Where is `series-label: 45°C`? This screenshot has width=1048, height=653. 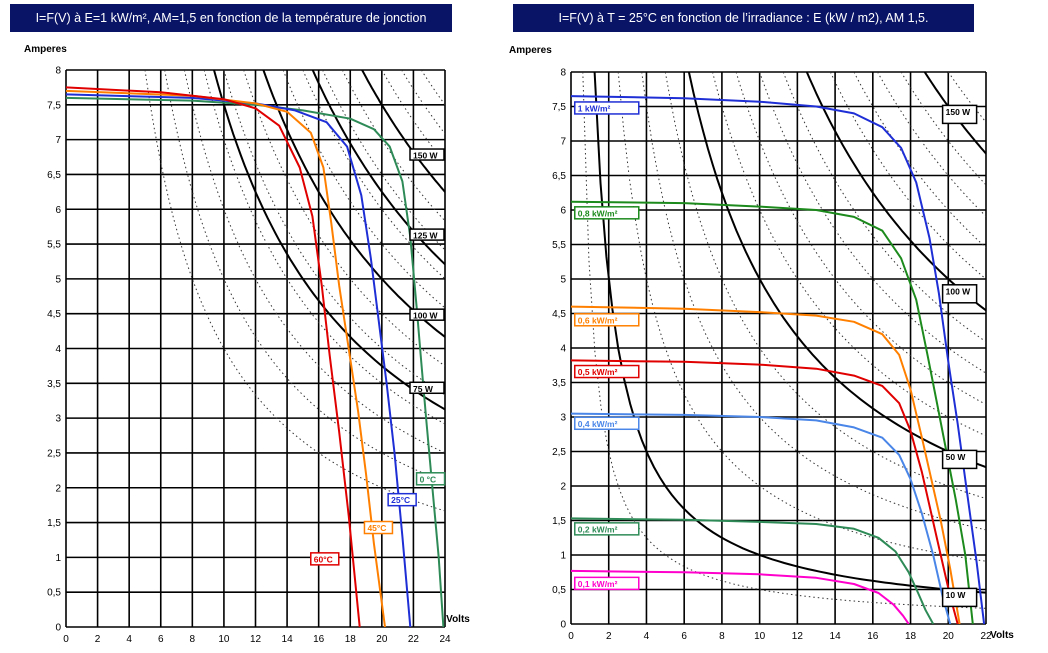 series-label: 45°C is located at coordinates (376, 528).